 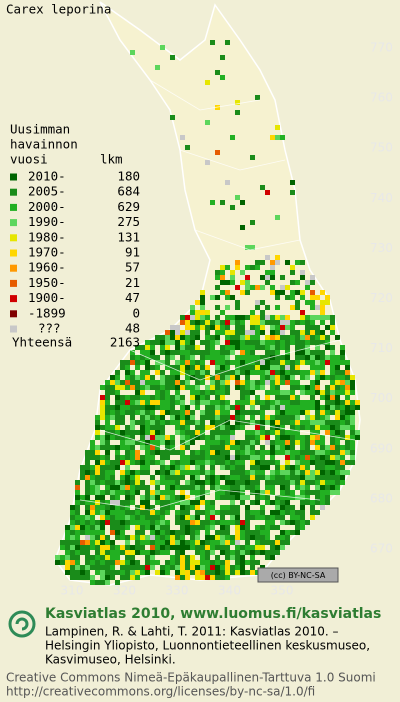 What do you see at coordinates (13, 192) in the screenshot?
I see `legend-swatch` at bounding box center [13, 192].